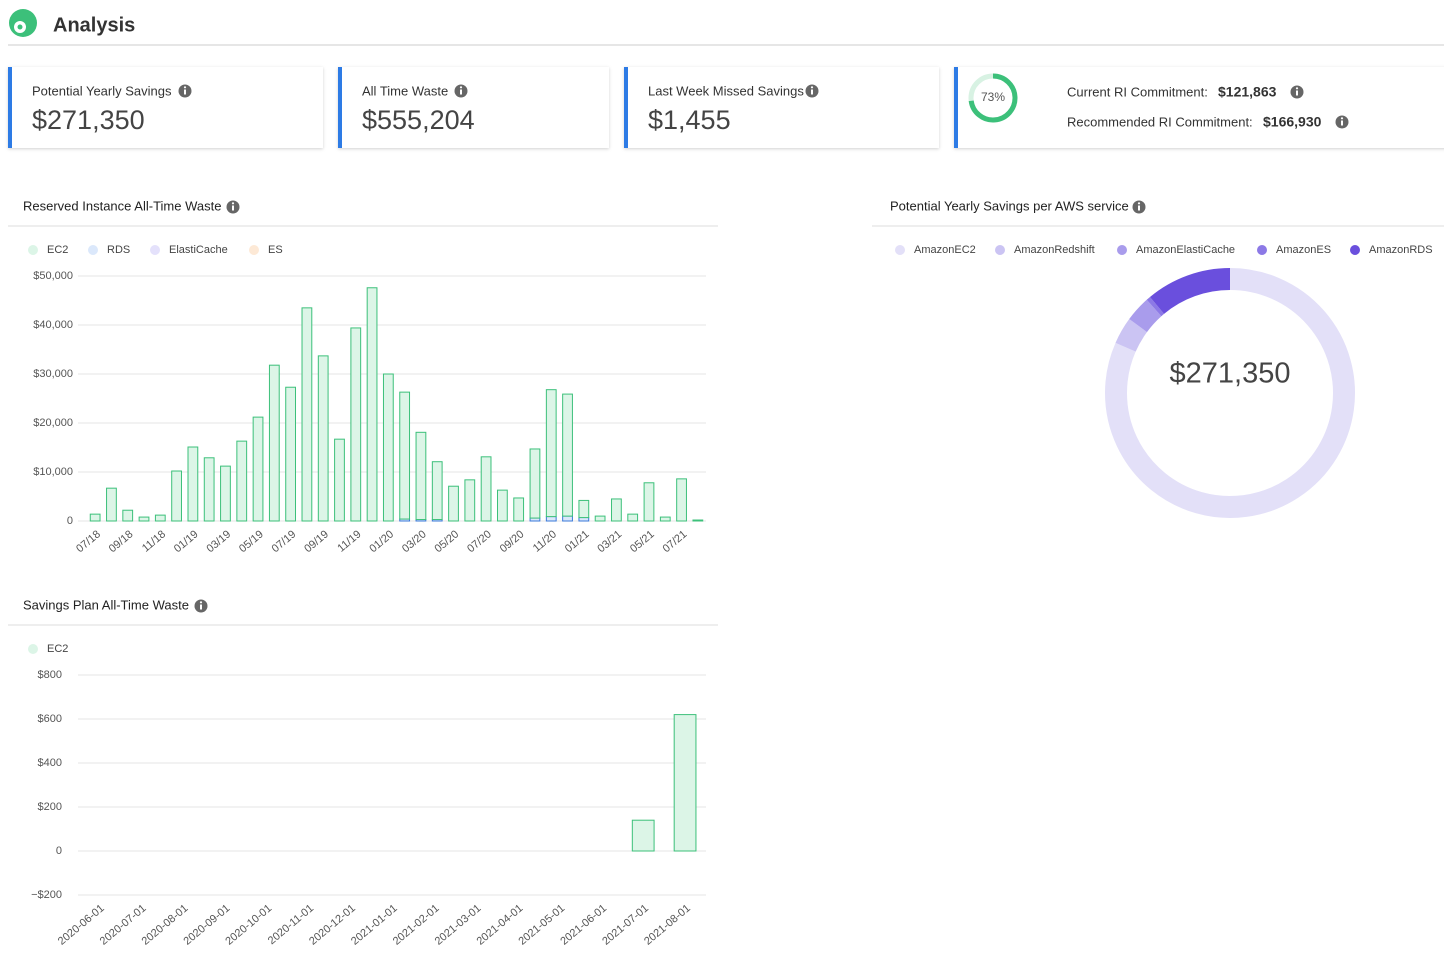 Image resolution: width=1444 pixels, height=971 pixels. Describe the element at coordinates (1137, 91) in the screenshot. I see `commitment-label: Current RI Commitment:` at that location.